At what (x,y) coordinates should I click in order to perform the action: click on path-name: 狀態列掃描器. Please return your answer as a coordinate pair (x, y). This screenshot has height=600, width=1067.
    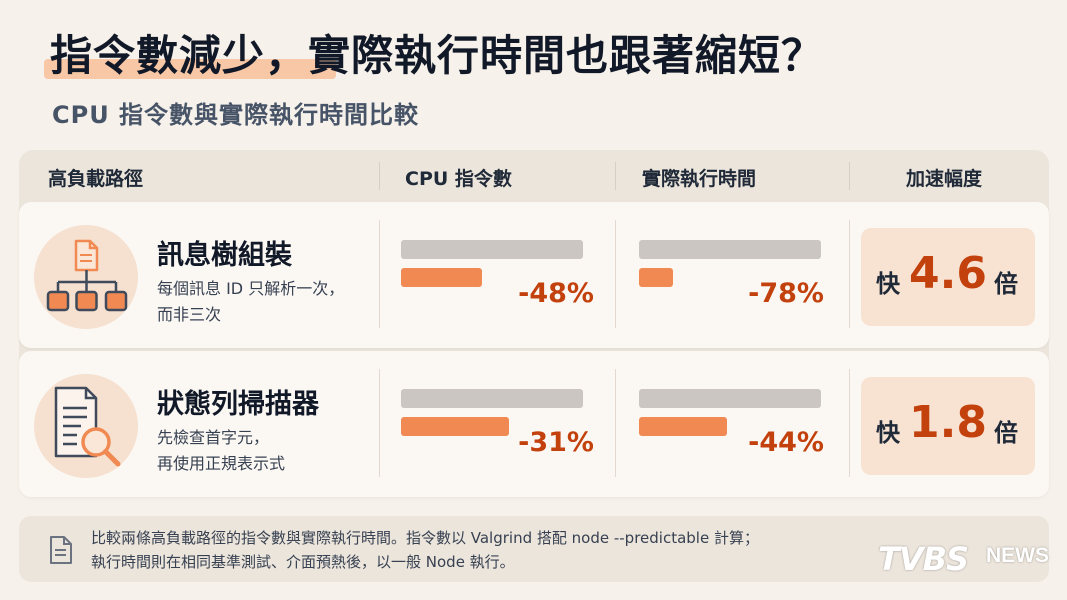
    Looking at the image, I should click on (238, 404).